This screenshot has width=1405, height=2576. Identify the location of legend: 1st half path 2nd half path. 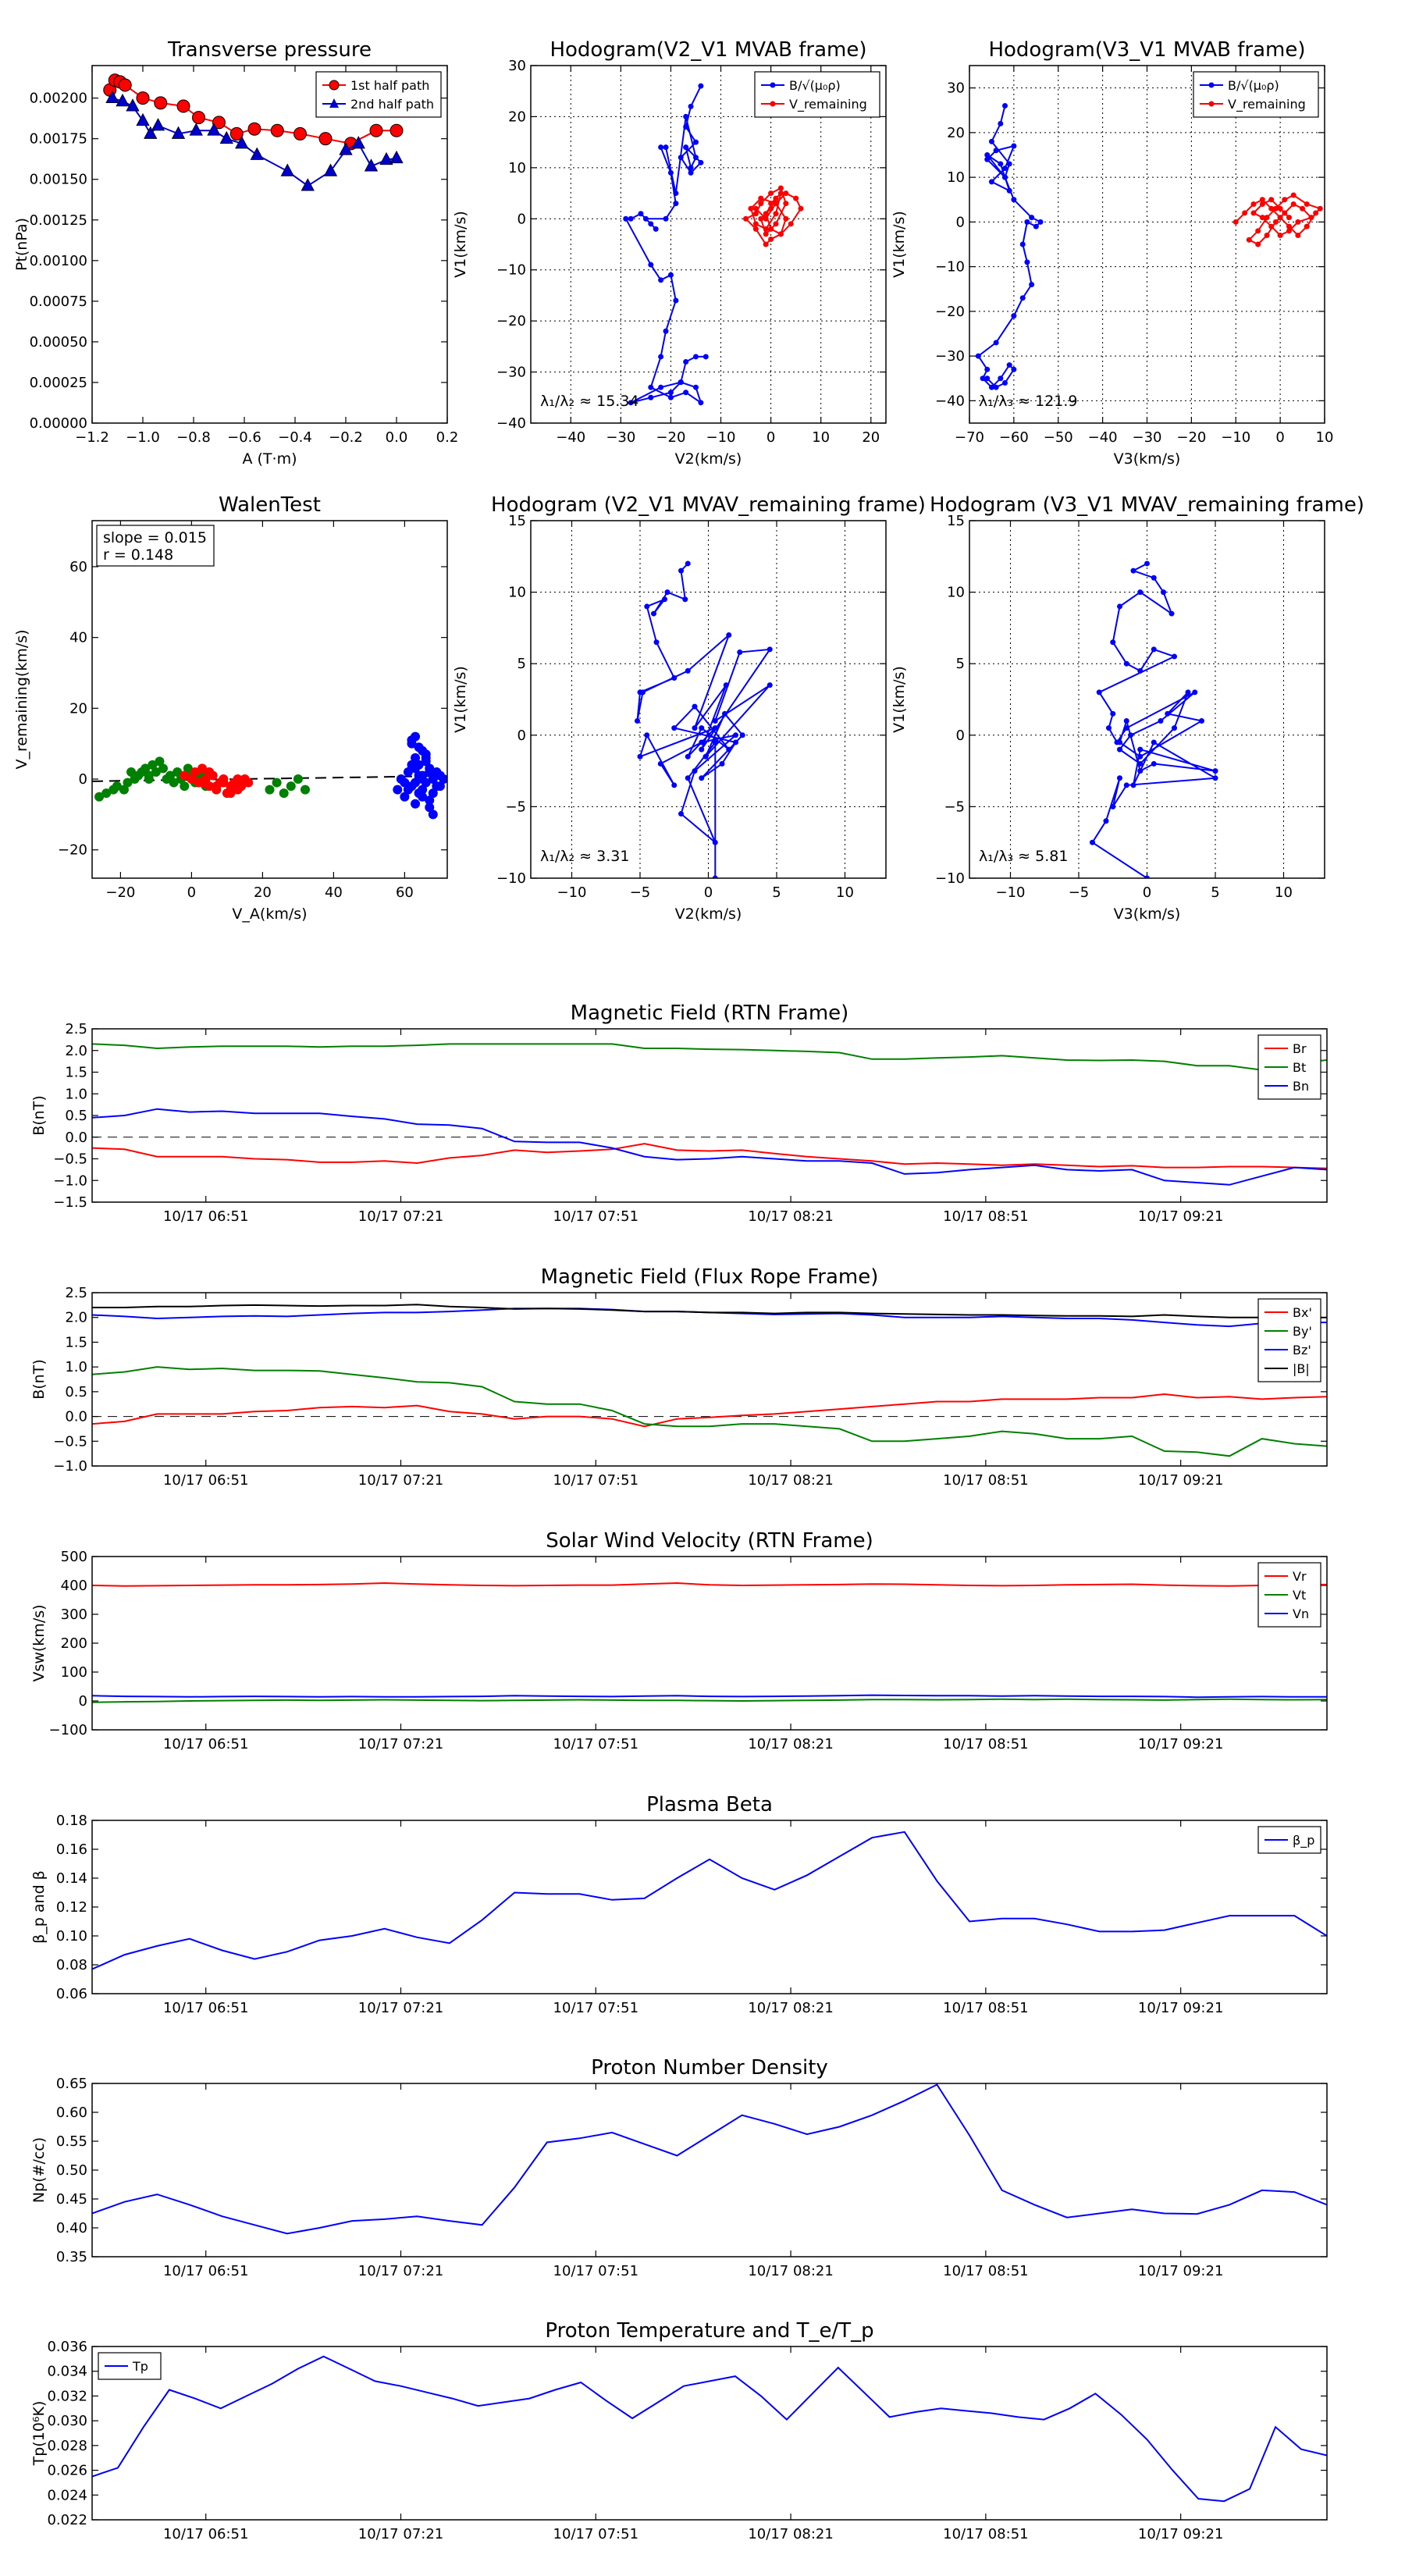
(378, 94).